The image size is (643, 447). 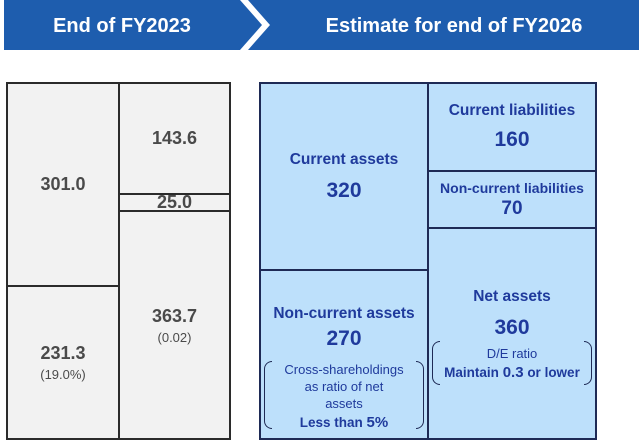 I want to click on fy2023-non-current-liabilities-value: 25.0, so click(x=174, y=202).